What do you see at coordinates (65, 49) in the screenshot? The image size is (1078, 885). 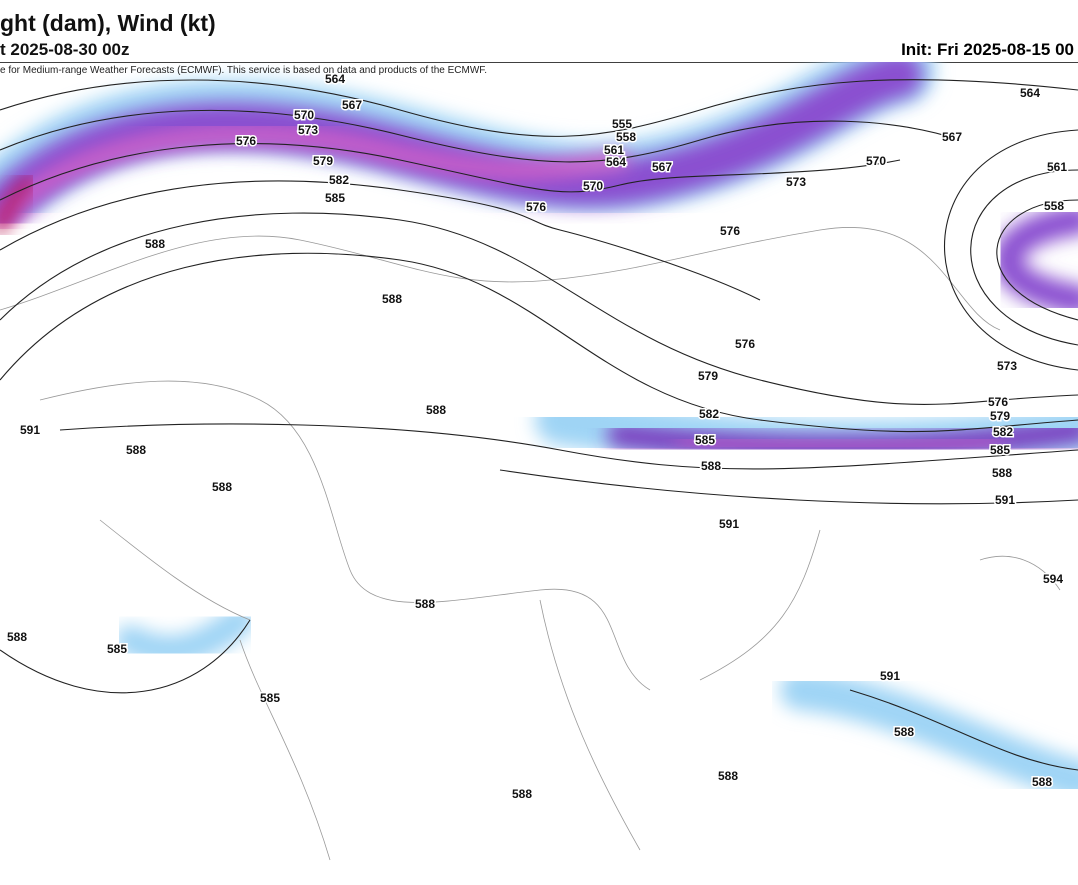 I see `valid-time: t 2025-08-30 00z` at bounding box center [65, 49].